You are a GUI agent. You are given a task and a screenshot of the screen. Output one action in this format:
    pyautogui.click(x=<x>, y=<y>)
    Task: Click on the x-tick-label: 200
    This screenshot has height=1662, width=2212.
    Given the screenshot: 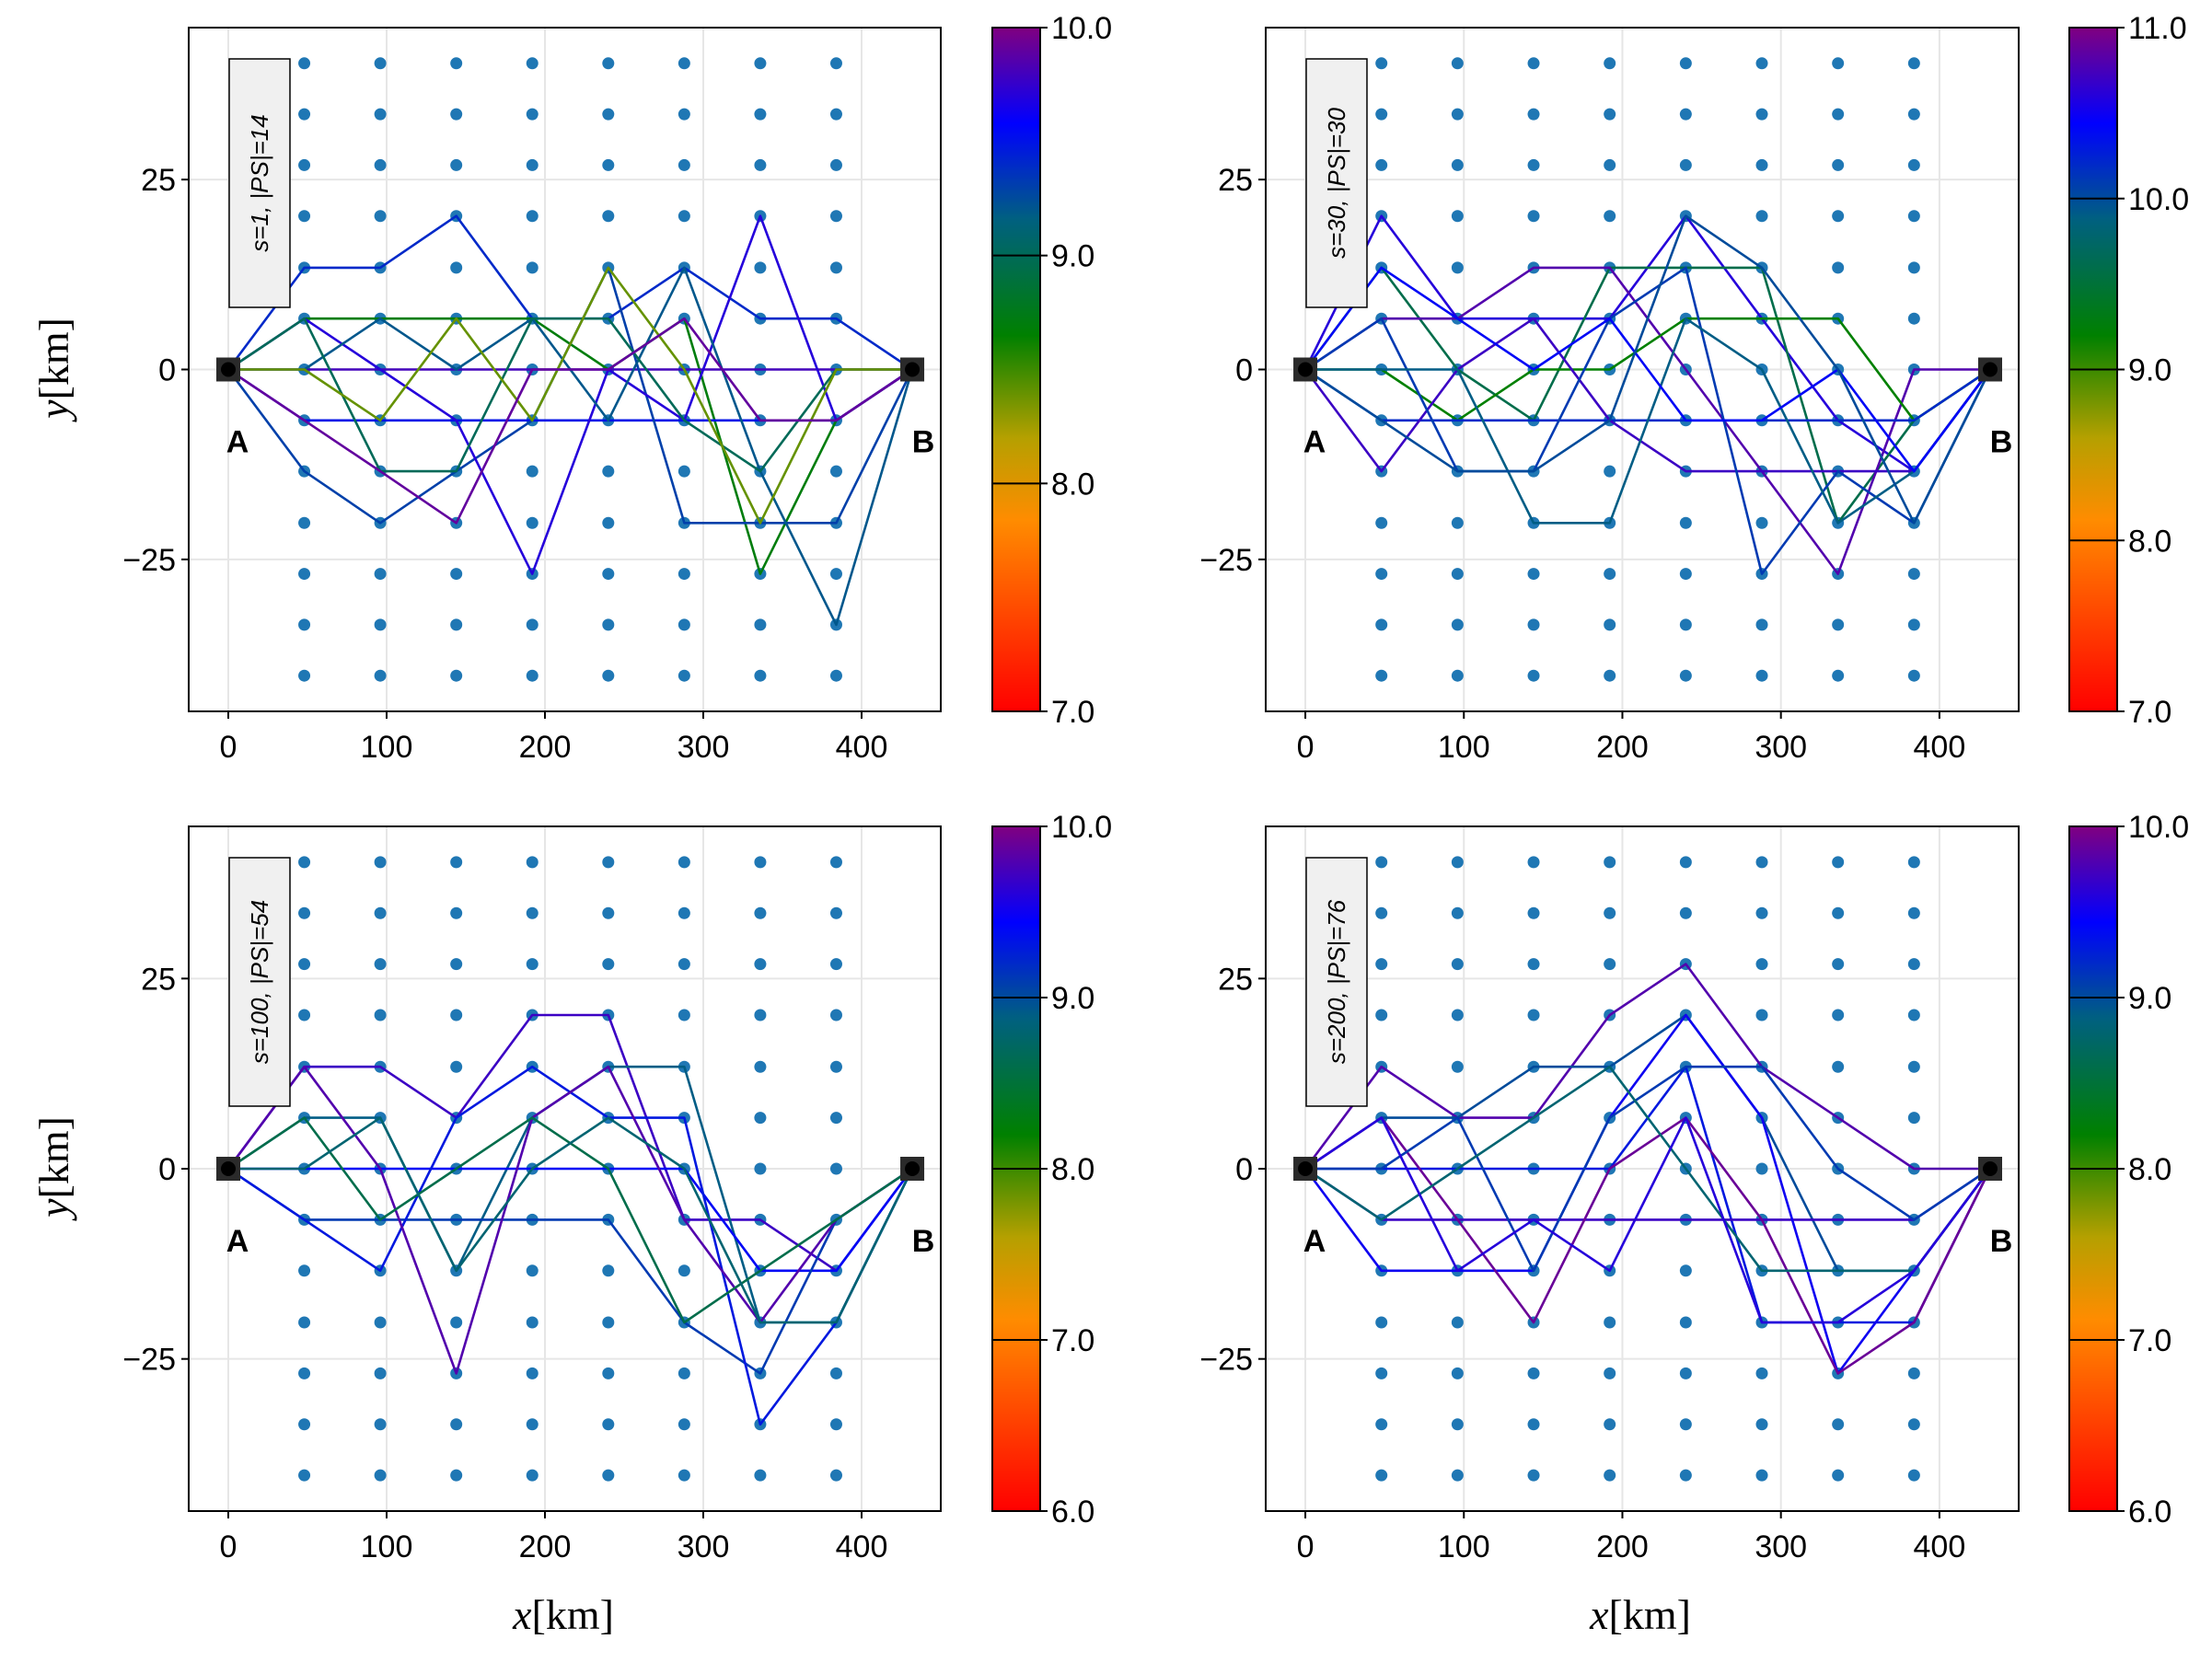 What is the action you would take?
    pyautogui.click(x=1622, y=1546)
    